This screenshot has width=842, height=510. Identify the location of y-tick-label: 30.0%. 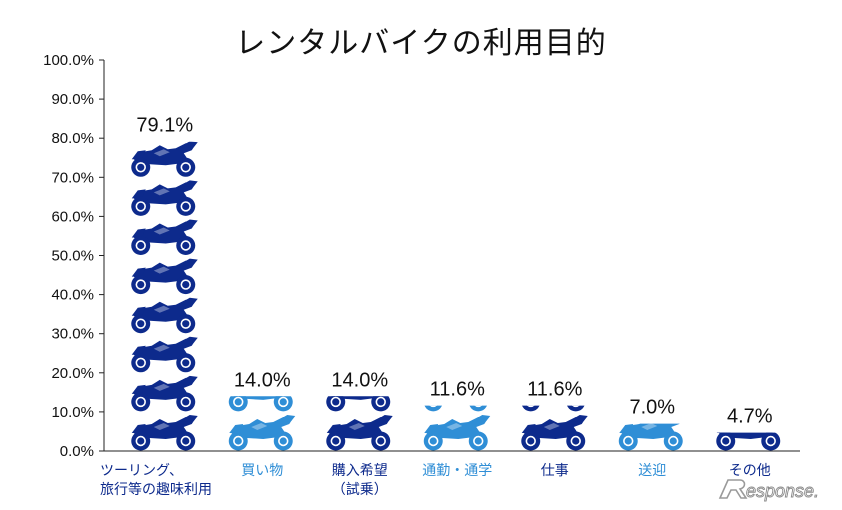
(72, 334).